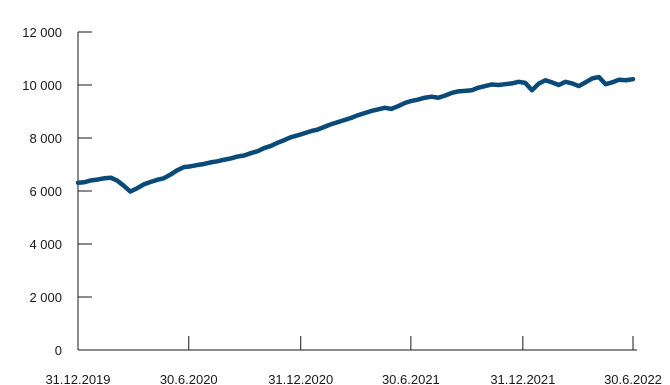 Image resolution: width=670 pixels, height=385 pixels. Describe the element at coordinates (411, 378) in the screenshot. I see `x-tick-label: 30.6.2021` at that location.